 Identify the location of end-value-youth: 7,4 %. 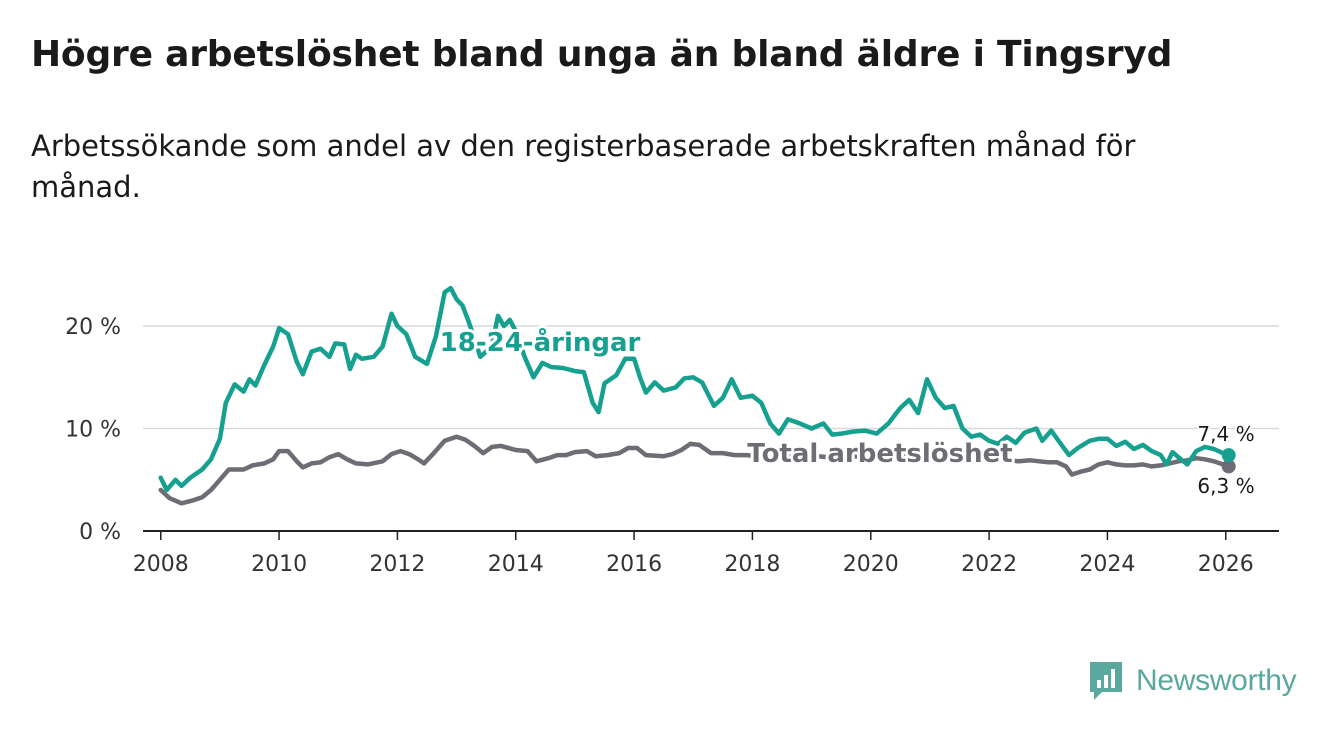
(1225, 434).